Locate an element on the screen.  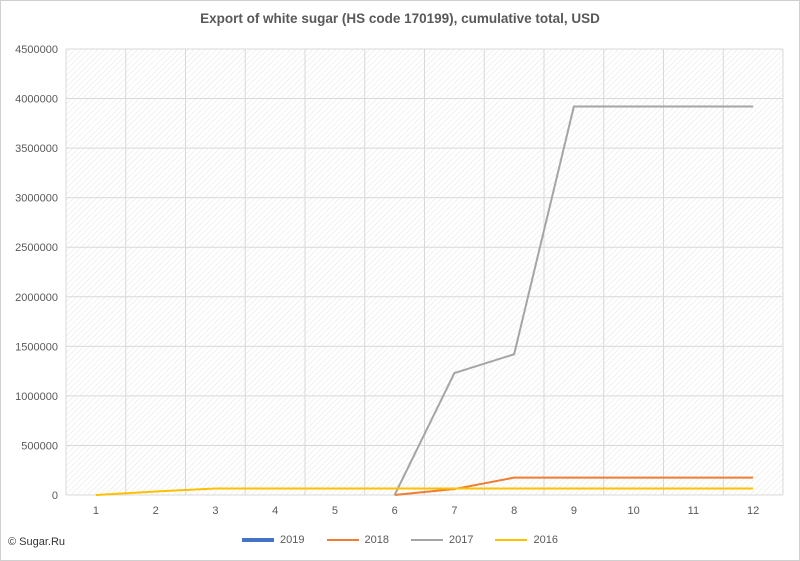
y-tick-label: 500000 is located at coordinates (39, 446).